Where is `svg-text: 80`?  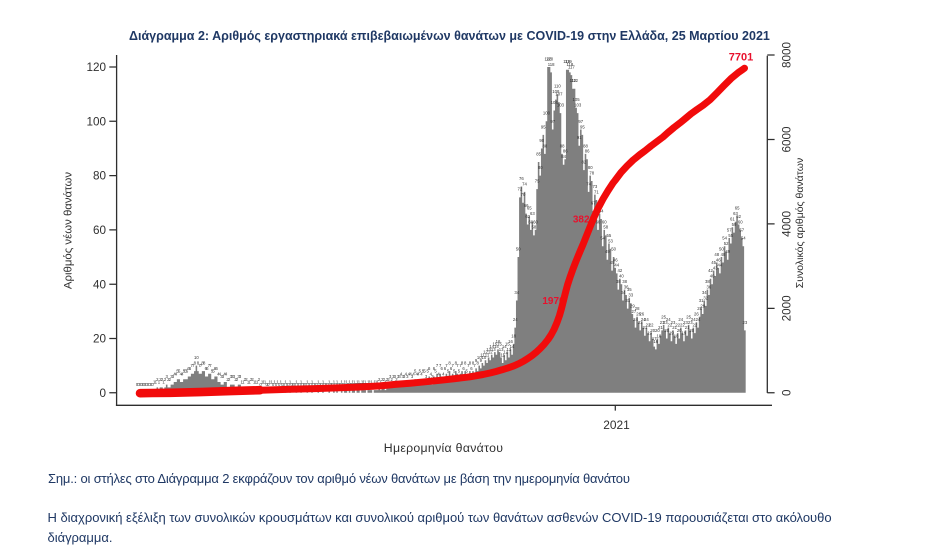
svg-text: 80 is located at coordinates (590, 167).